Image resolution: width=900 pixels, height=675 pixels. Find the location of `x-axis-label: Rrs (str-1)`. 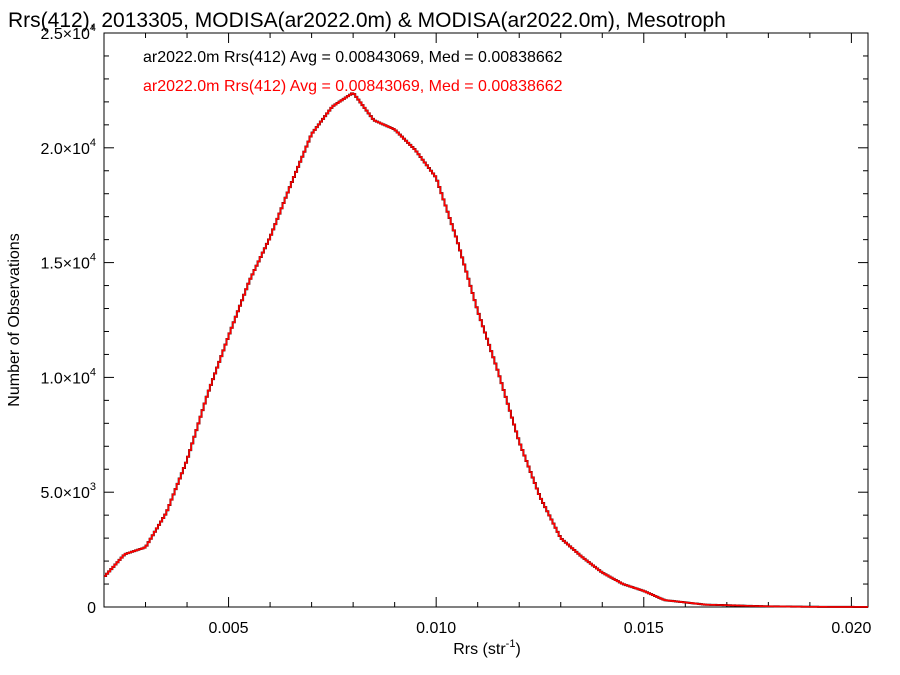

x-axis-label: Rrs (str-1) is located at coordinates (487, 648).